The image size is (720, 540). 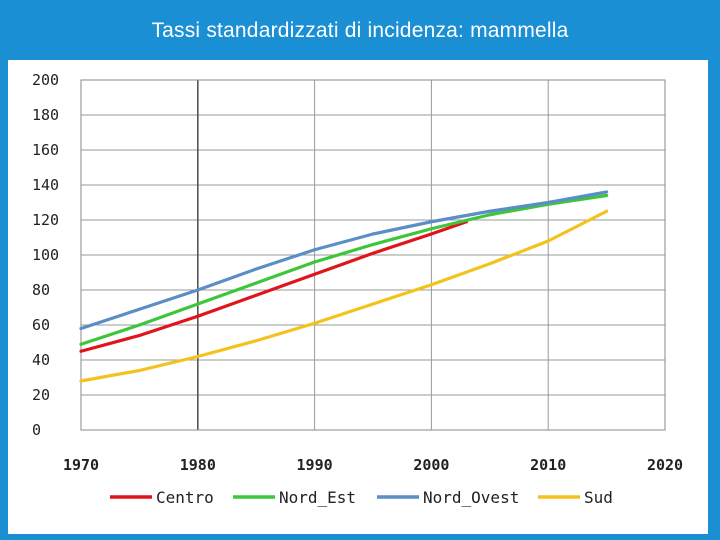 What do you see at coordinates (317, 497) in the screenshot?
I see `legend-label-nord_est: Nord_Est` at bounding box center [317, 497].